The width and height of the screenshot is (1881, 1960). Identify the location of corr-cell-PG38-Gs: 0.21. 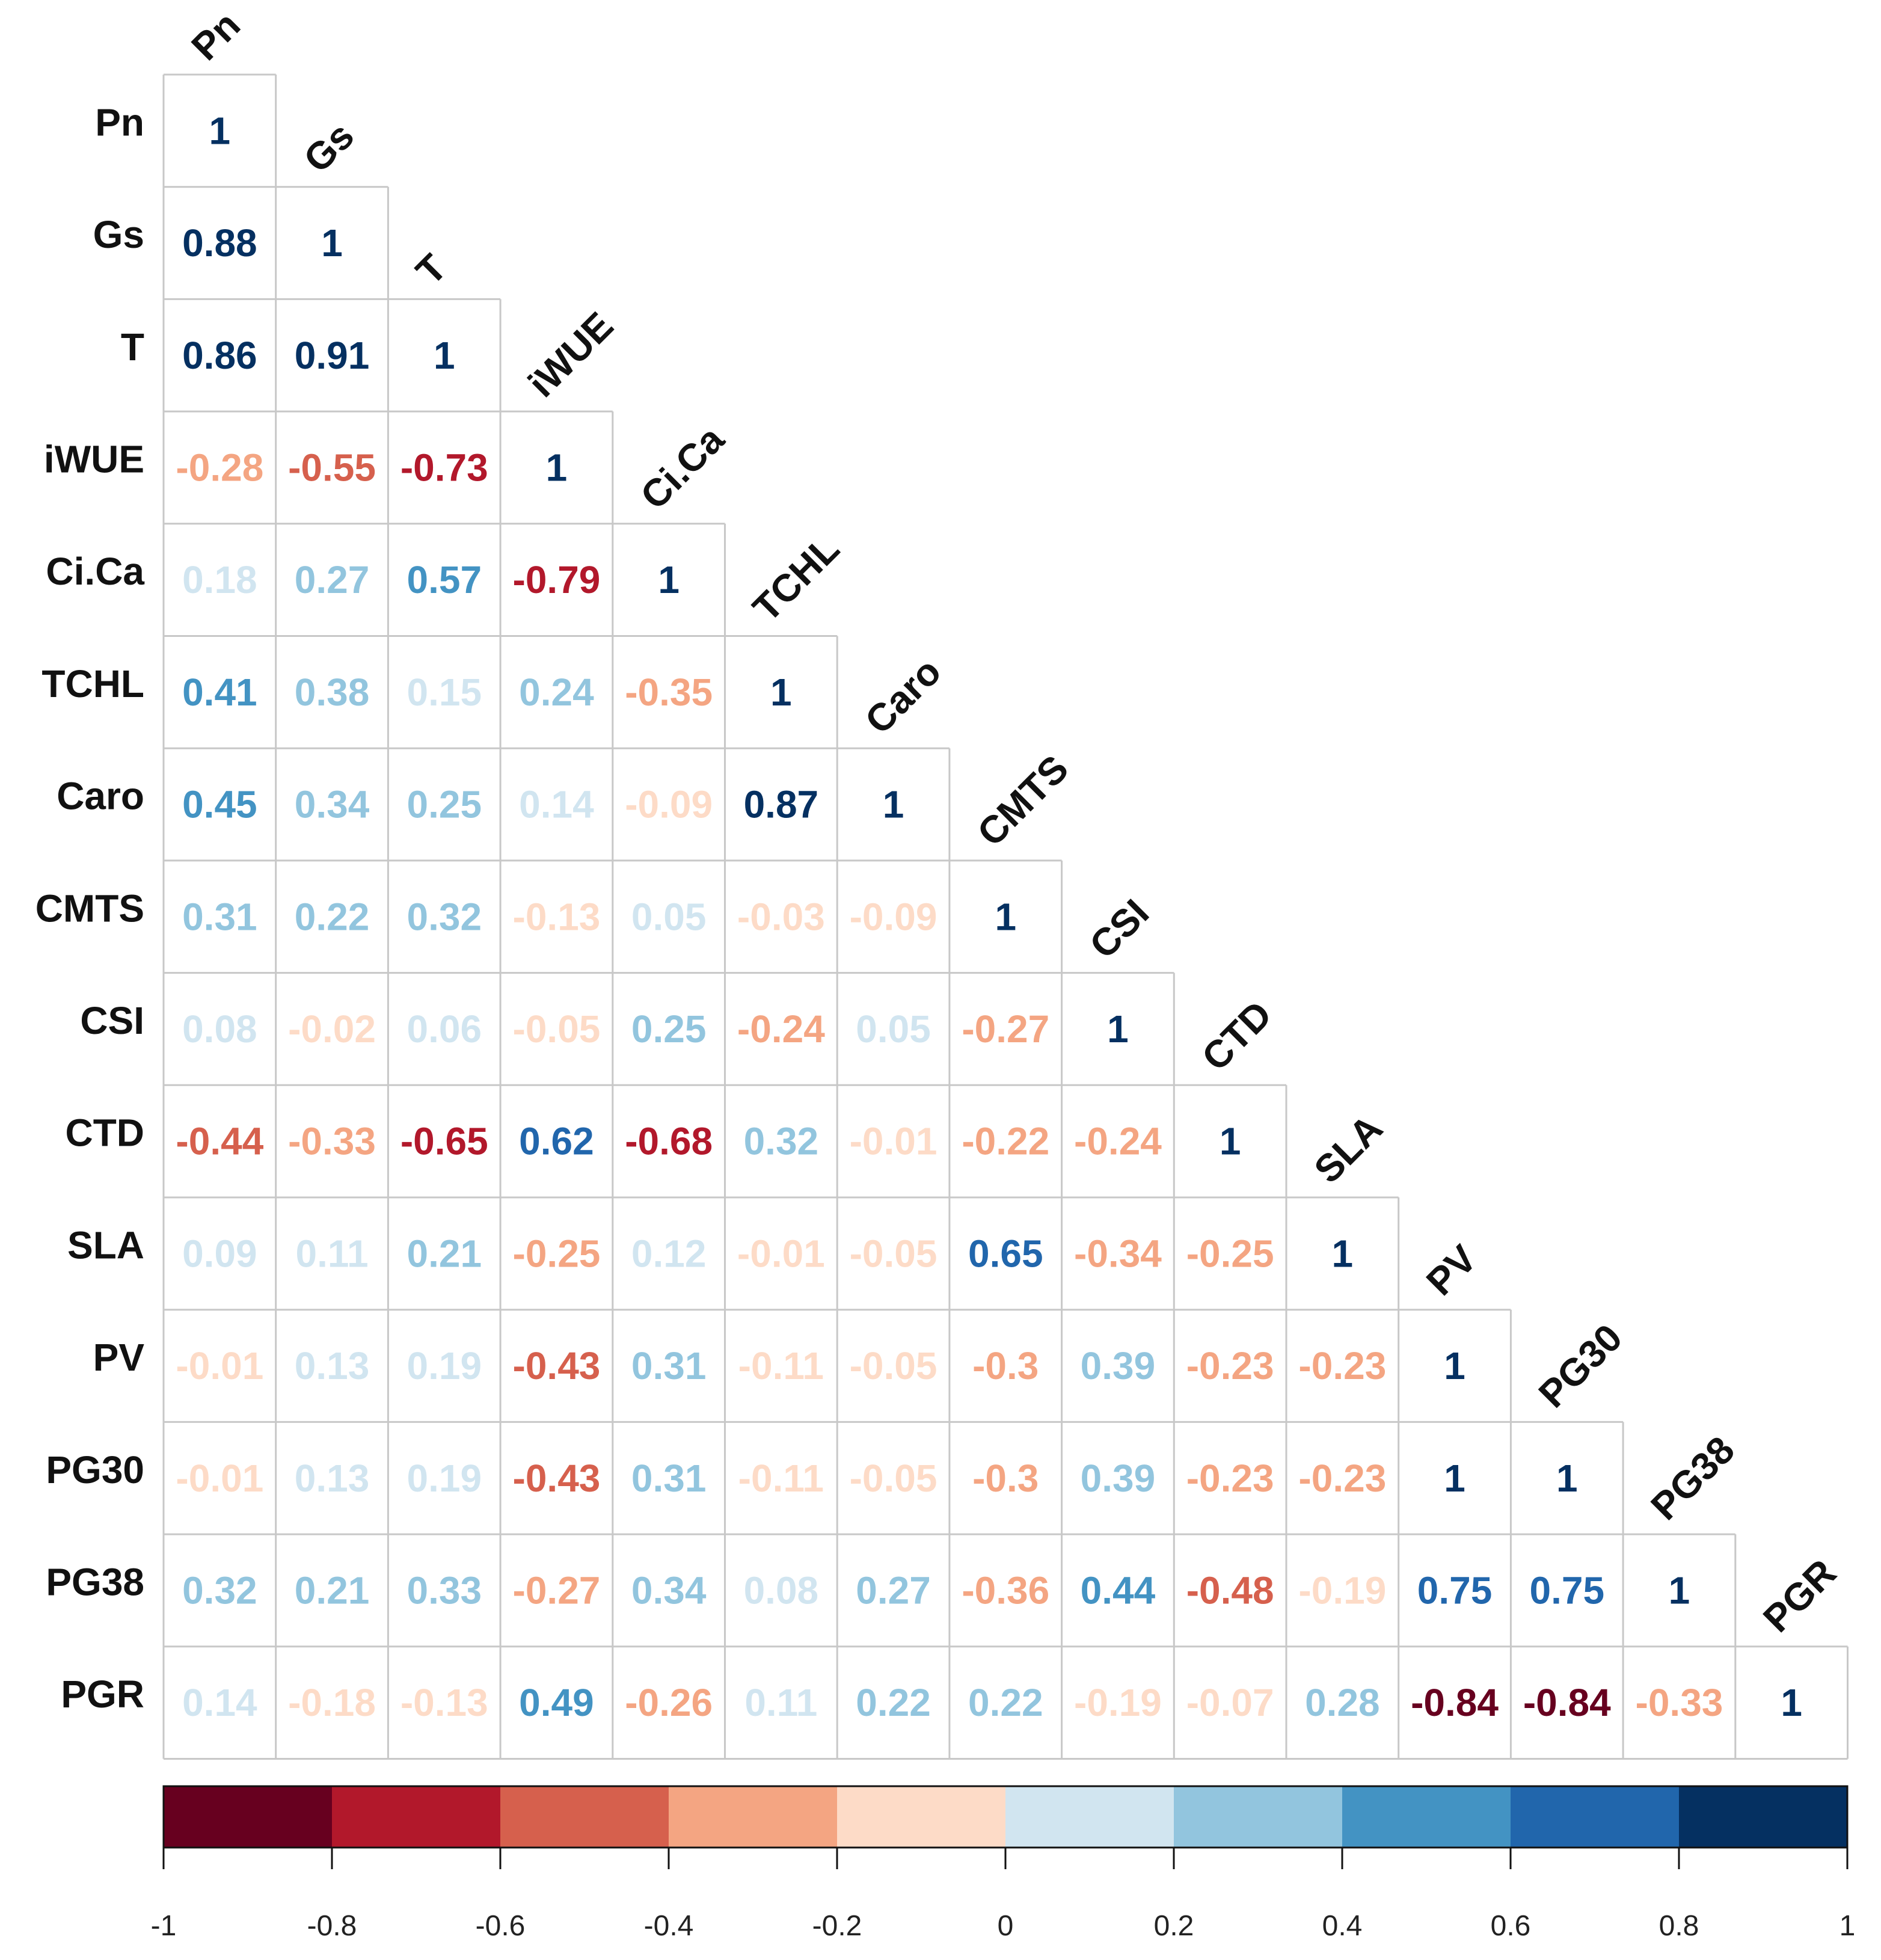
(332, 1590).